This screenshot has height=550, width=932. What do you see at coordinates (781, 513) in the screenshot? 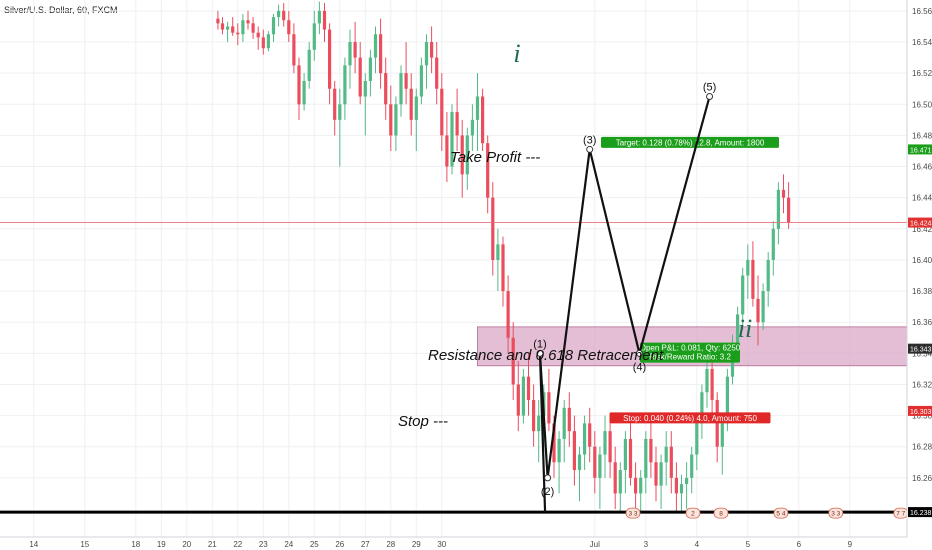
I see `event-marker: 5 4` at bounding box center [781, 513].